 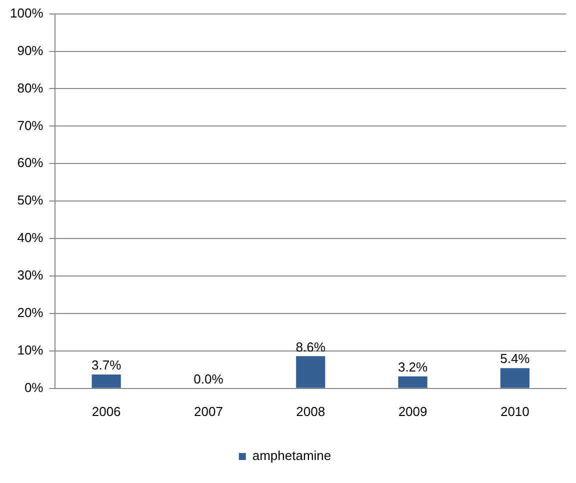 What do you see at coordinates (30, 312) in the screenshot?
I see `y-tick-label: 20%` at bounding box center [30, 312].